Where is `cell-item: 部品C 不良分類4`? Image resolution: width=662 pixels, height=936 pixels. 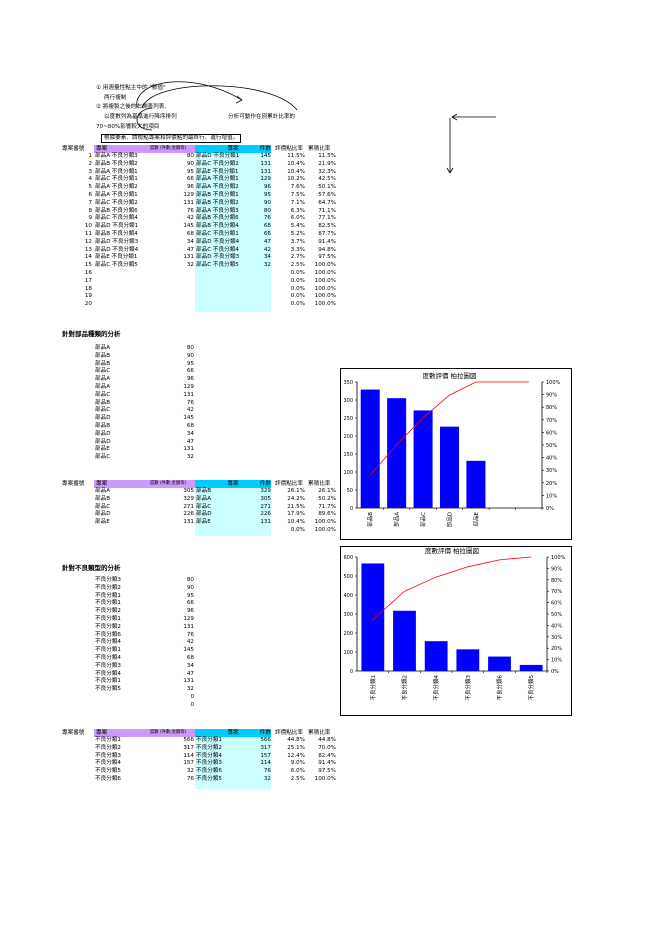
cell-item: 部品C 不良分類4 is located at coordinates (116, 218).